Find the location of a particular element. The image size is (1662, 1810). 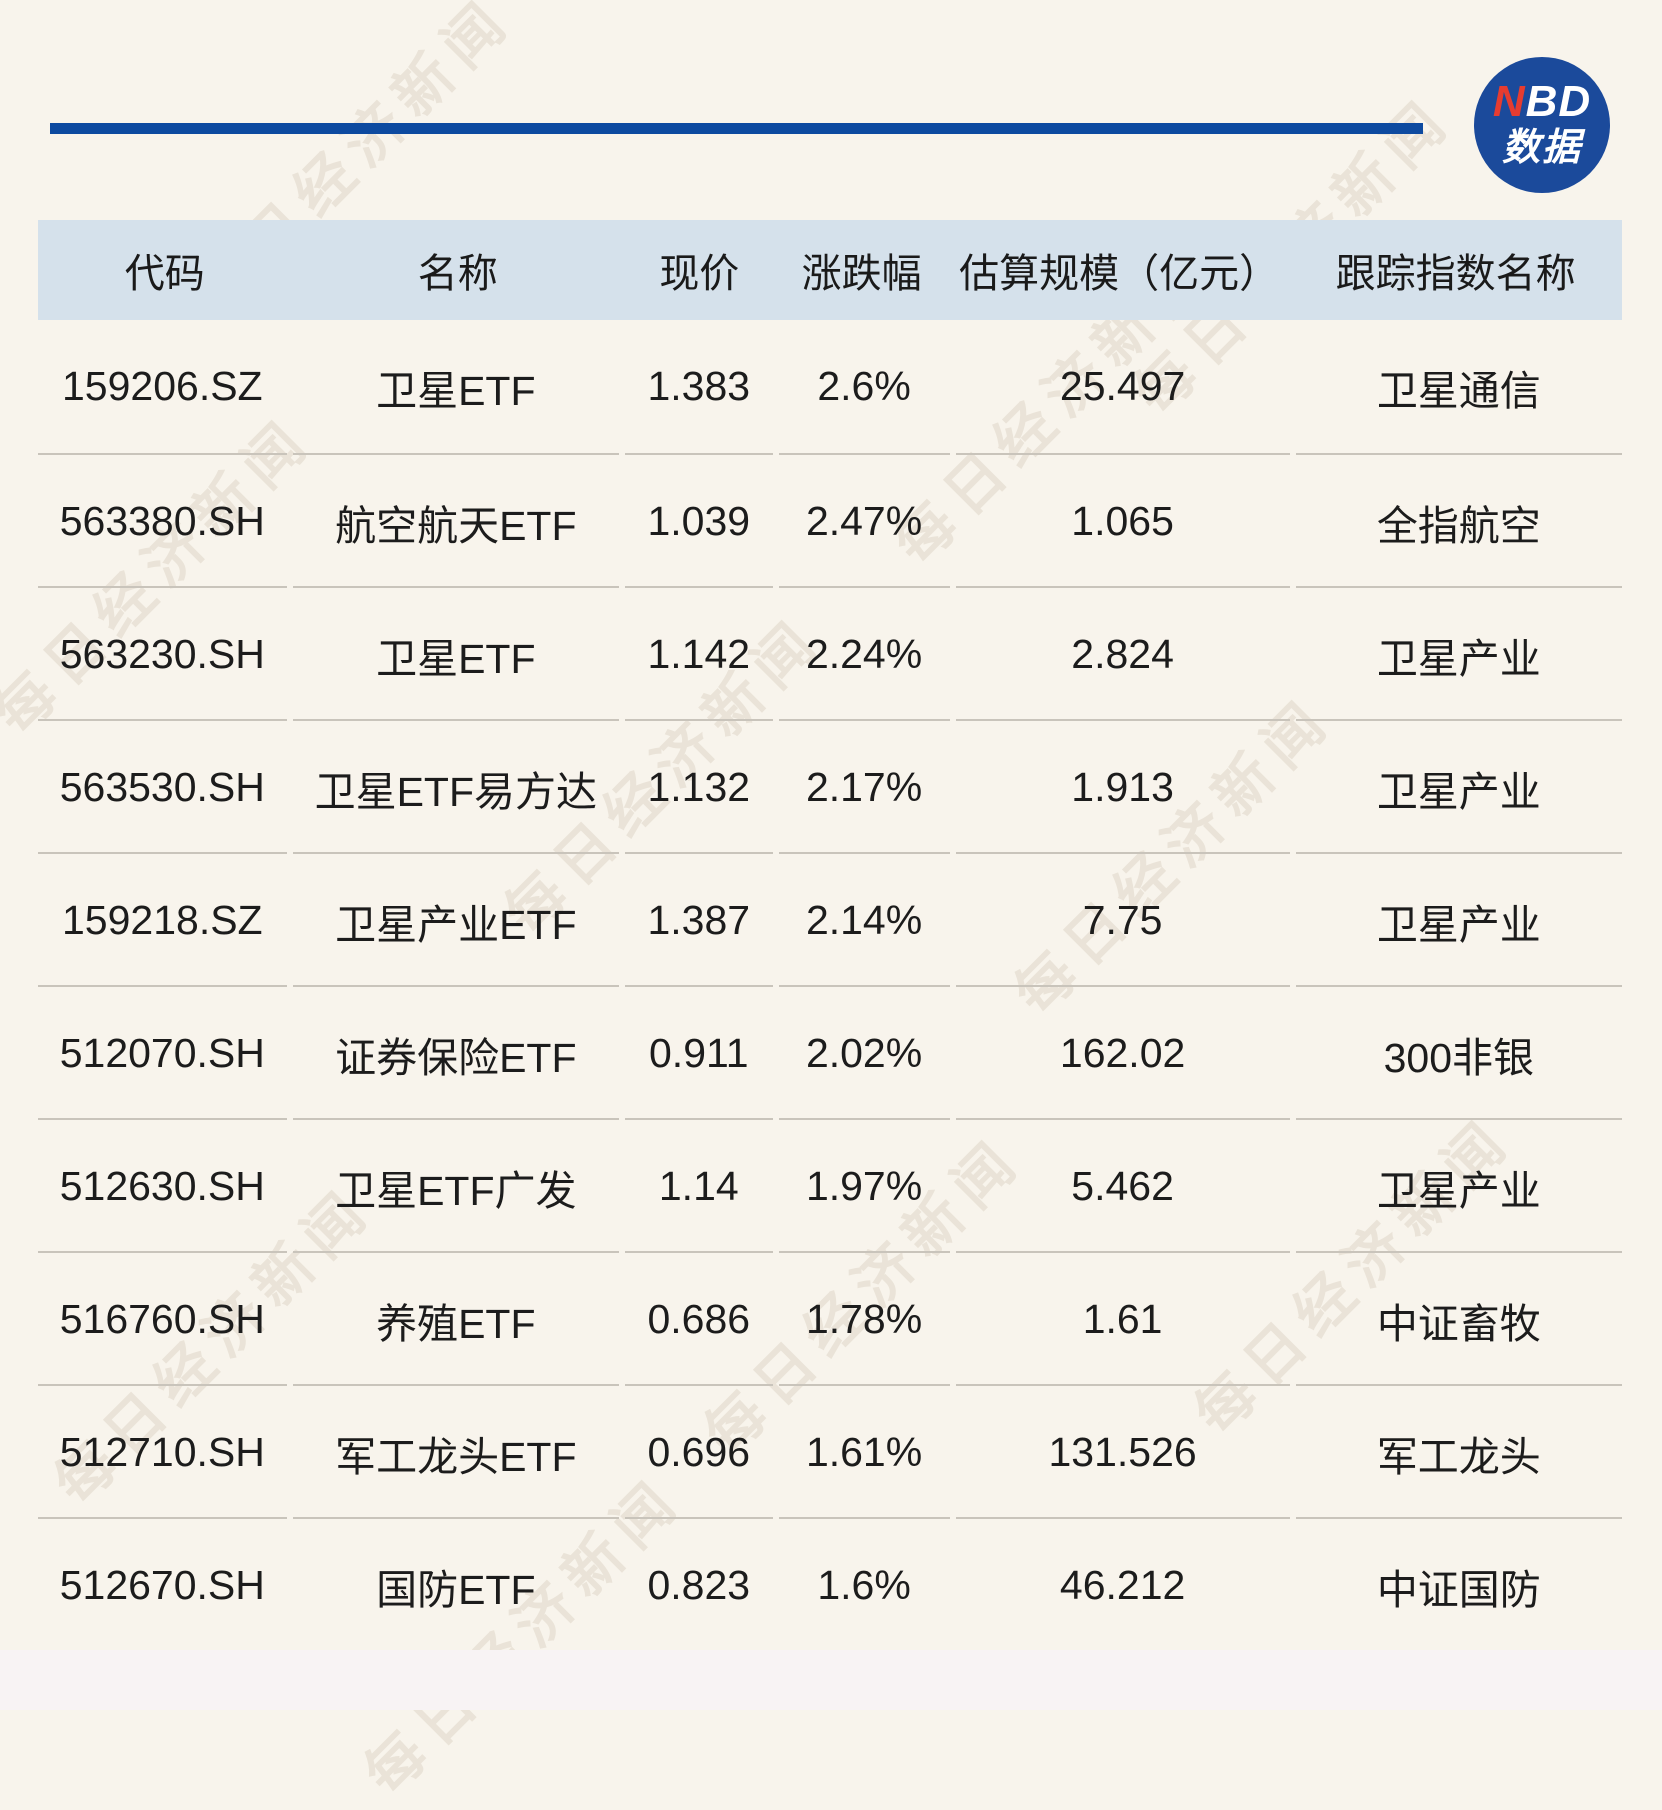

cell-name: 养殖ETF is located at coordinates (455, 1318).